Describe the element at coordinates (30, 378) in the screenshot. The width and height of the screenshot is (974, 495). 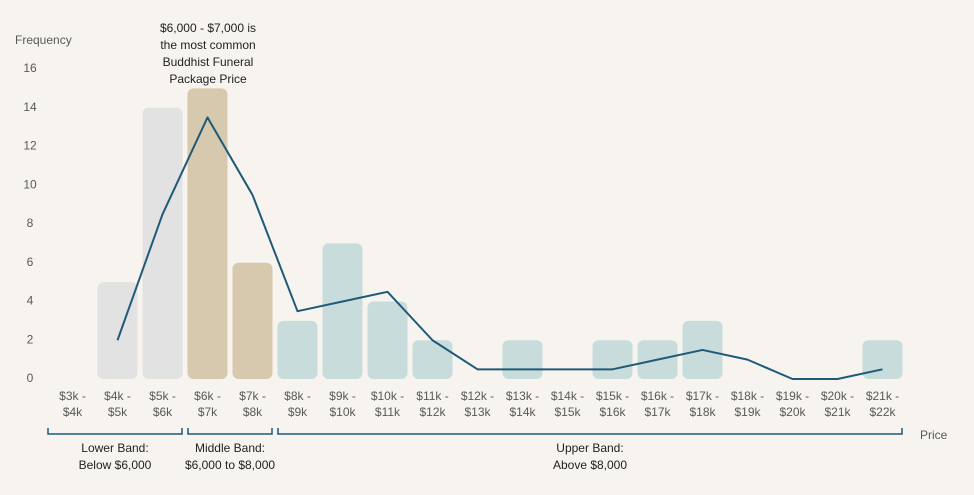
I see `y-tick-label: 0` at that location.